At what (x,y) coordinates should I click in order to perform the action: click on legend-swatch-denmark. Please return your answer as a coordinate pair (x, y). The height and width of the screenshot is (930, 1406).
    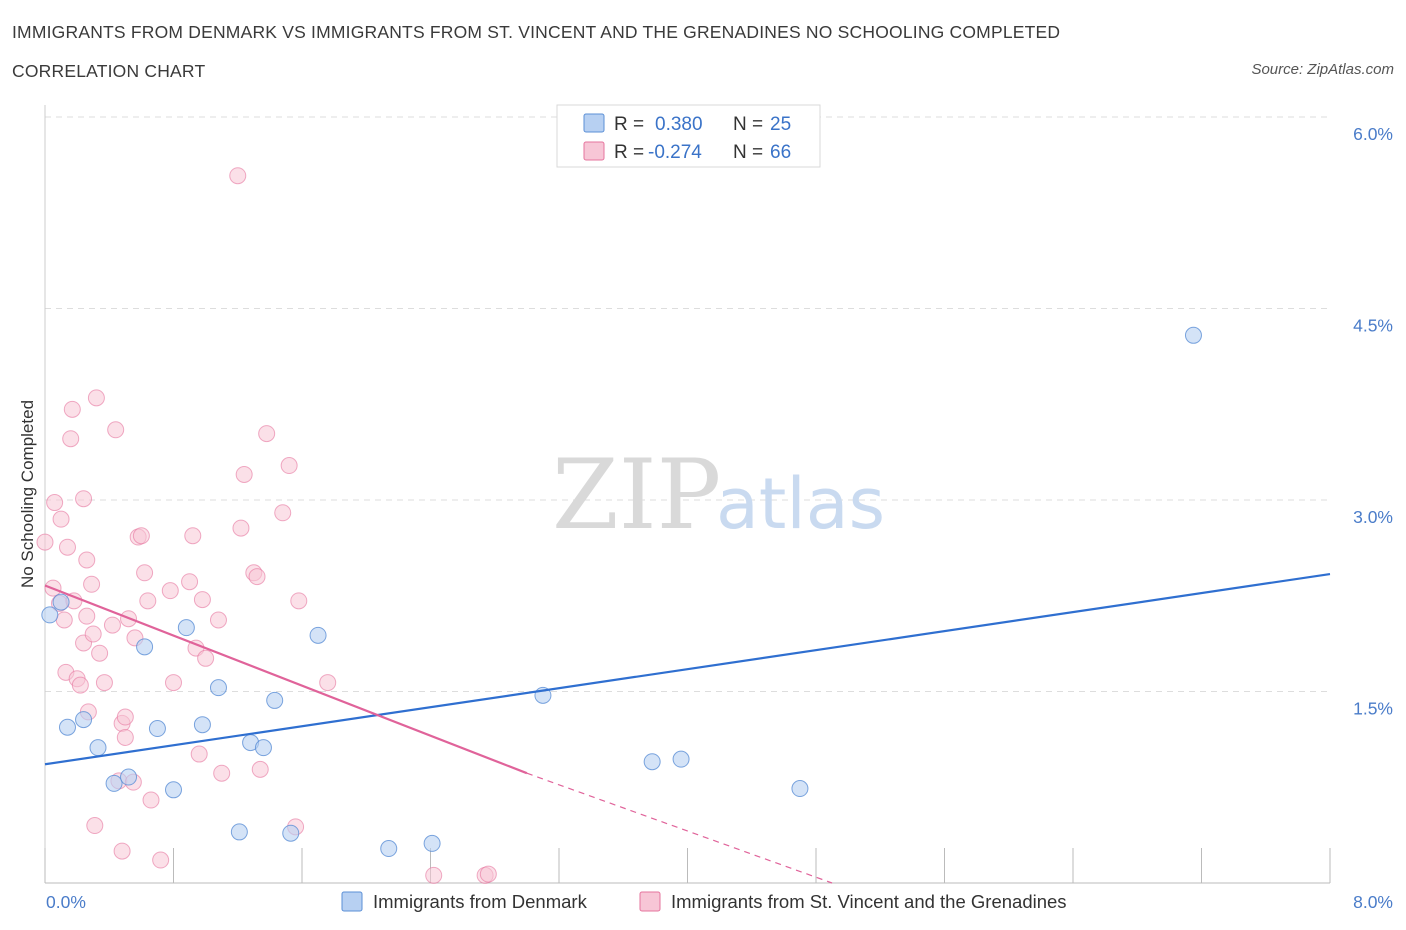
    Looking at the image, I should click on (594, 123).